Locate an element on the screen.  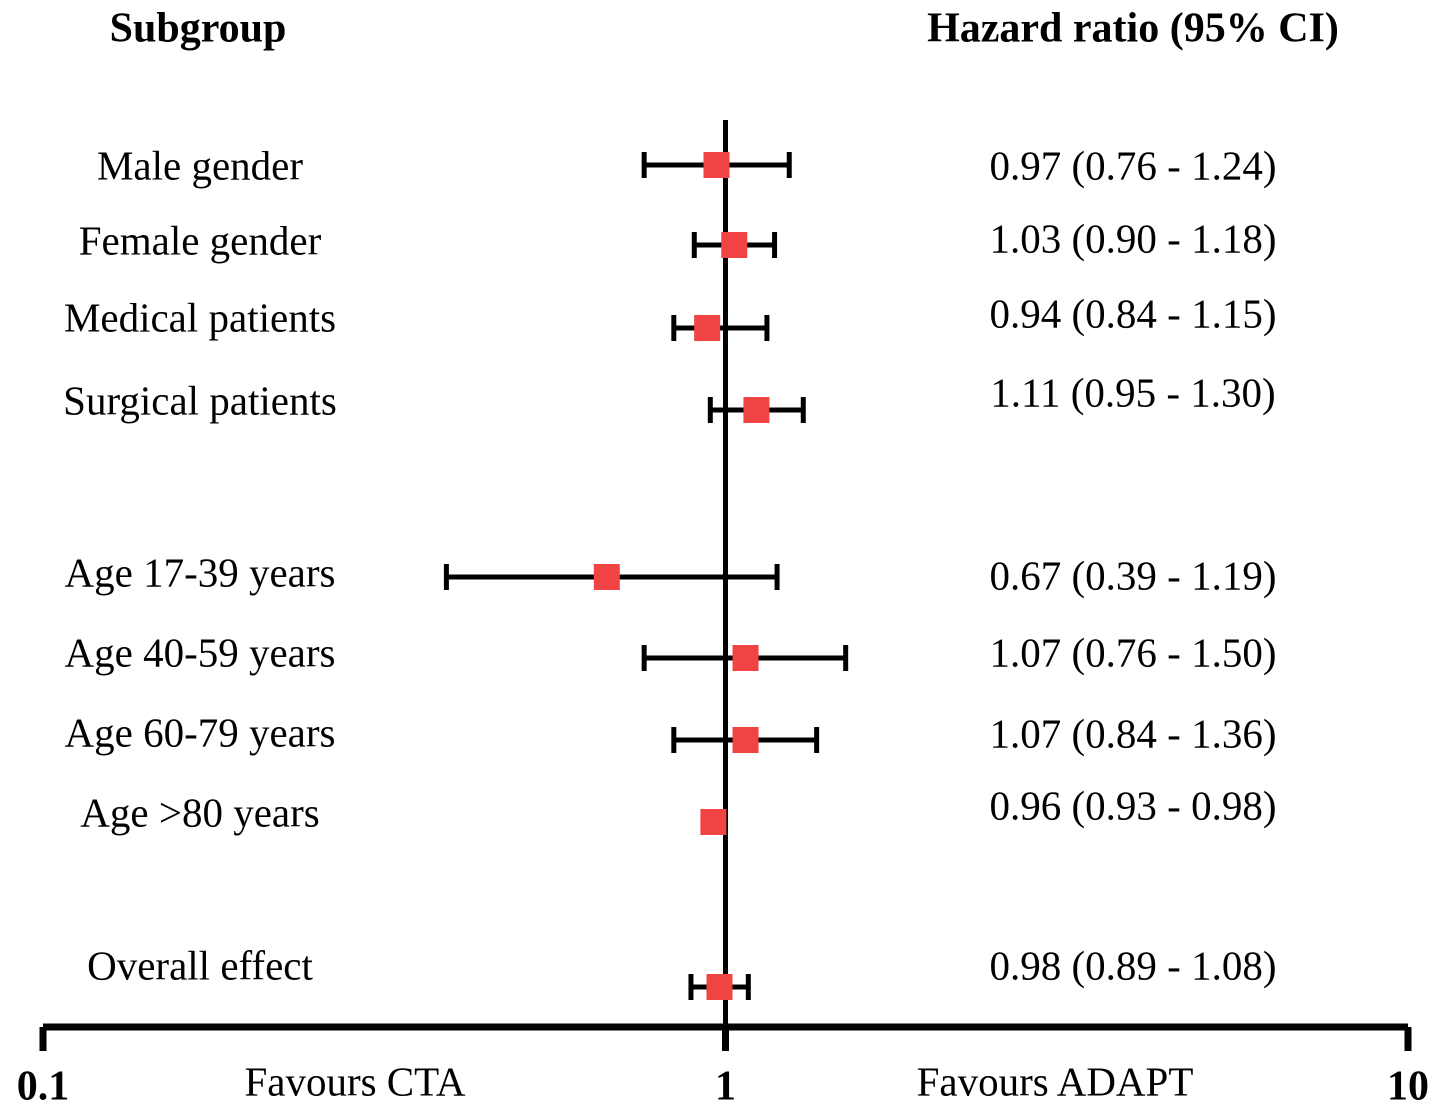
subgroup-label: Female gender is located at coordinates (200, 240).